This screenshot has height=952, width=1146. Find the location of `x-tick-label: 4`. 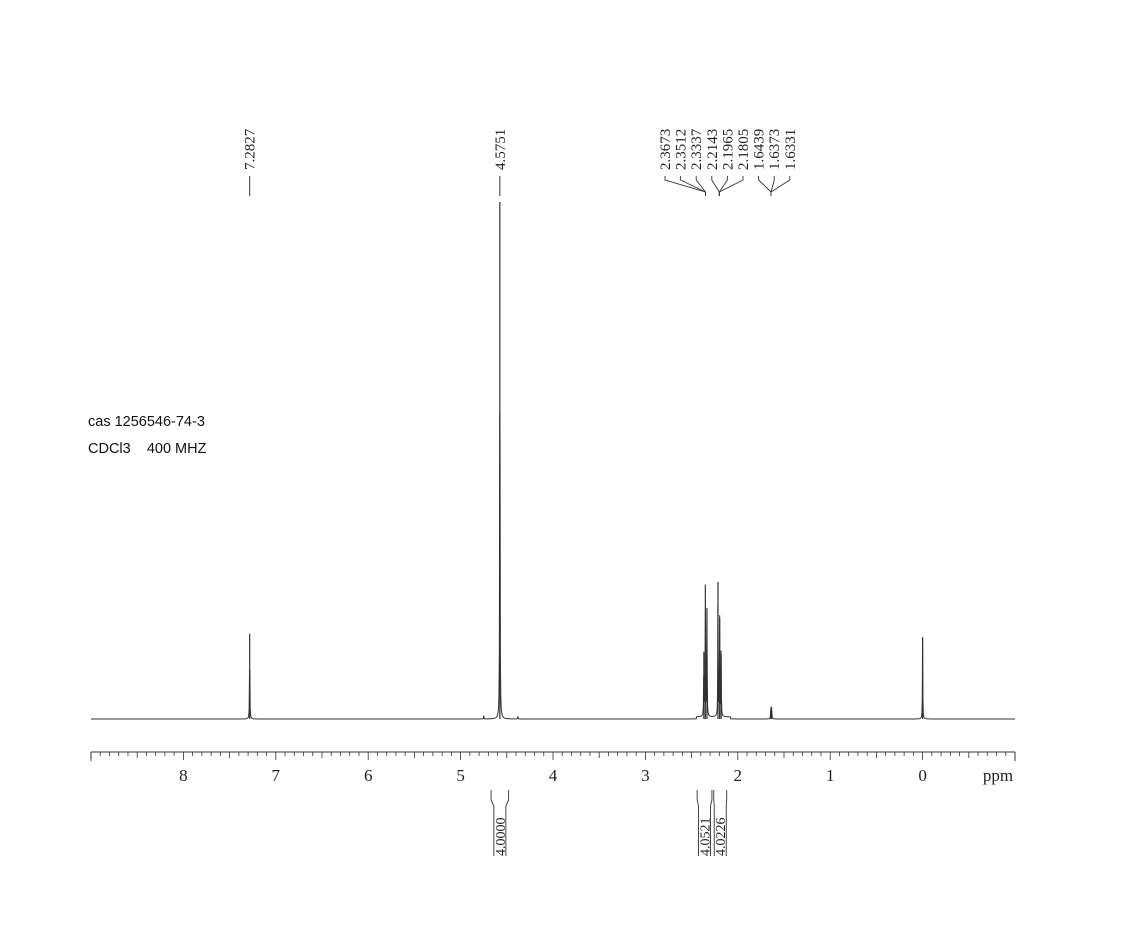

x-tick-label: 4 is located at coordinates (553, 775).